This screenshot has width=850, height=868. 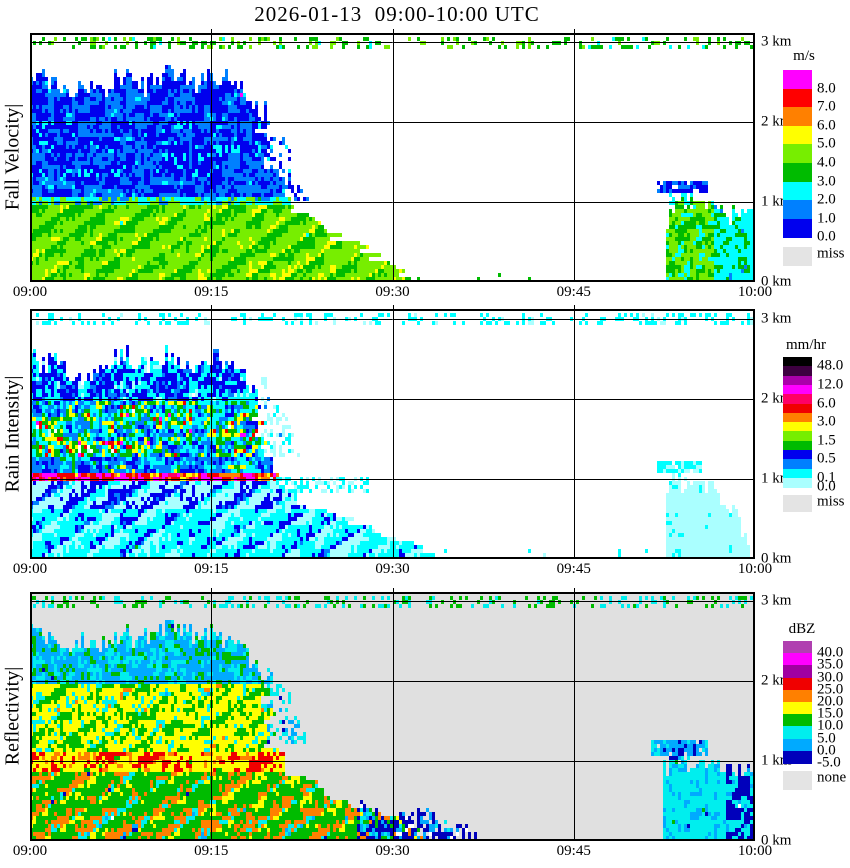 What do you see at coordinates (826, 738) in the screenshot?
I see `legend-value-label: 5.0` at bounding box center [826, 738].